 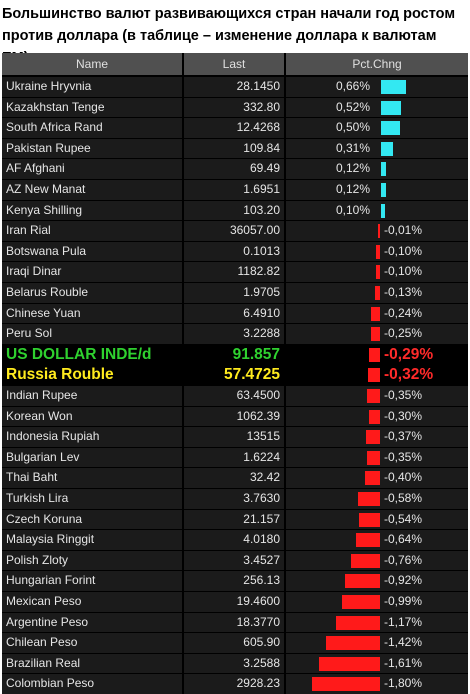 What do you see at coordinates (377, 684) in the screenshot?
I see `pct-change-cell: -1,80%` at bounding box center [377, 684].